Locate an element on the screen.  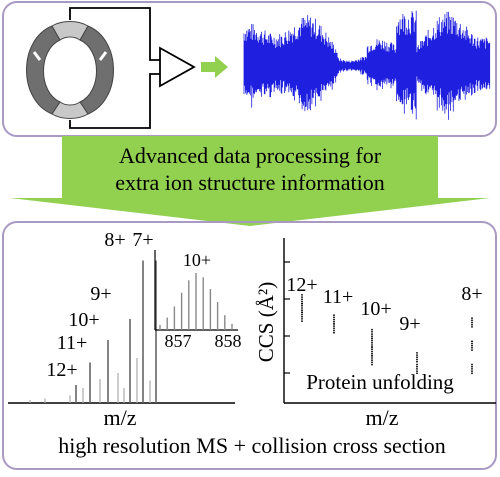
signal-trace is located at coordinates (367, 65).